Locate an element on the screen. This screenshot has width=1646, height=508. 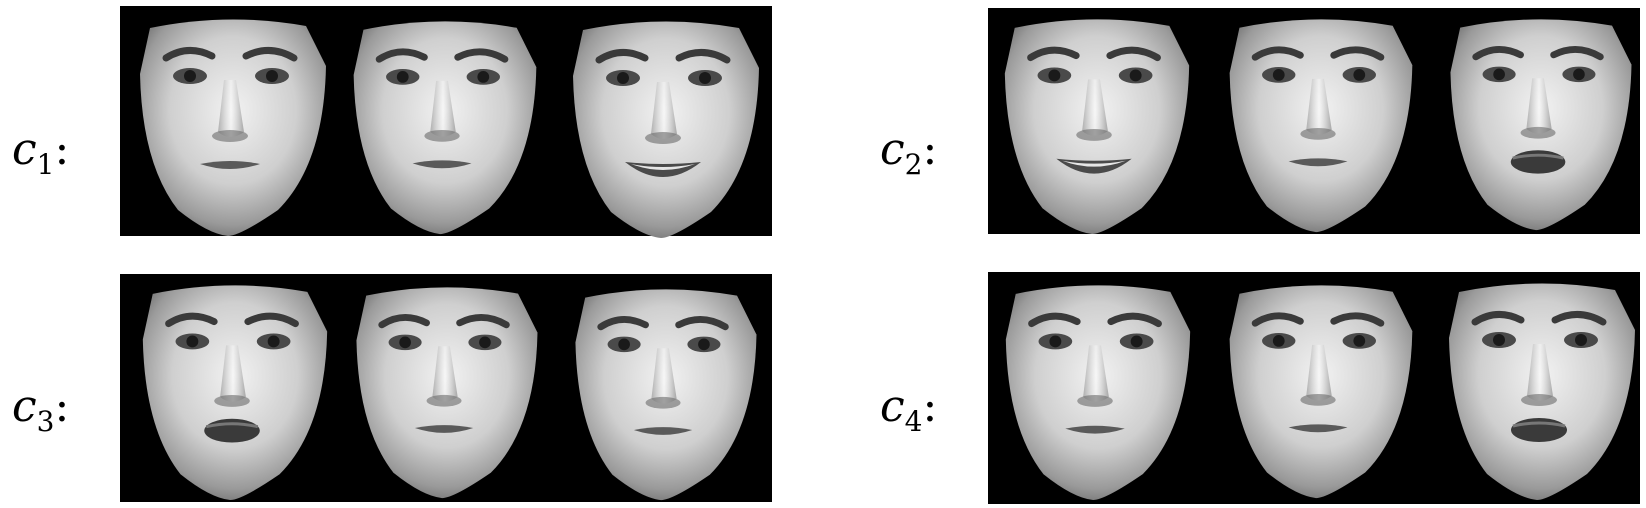
label-c2: c2: is located at coordinates (909, 152).